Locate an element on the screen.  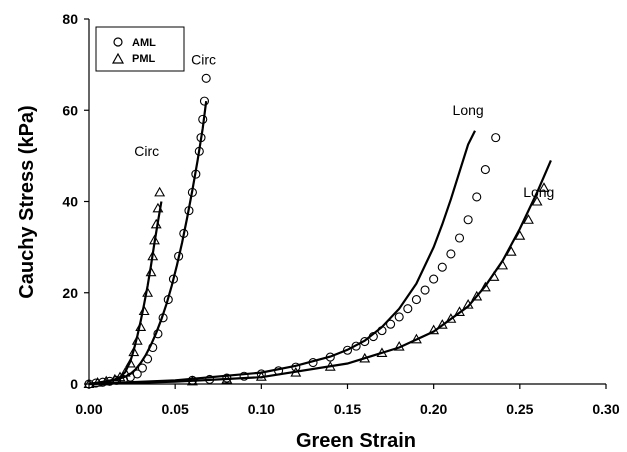
x-axis-title: Green Strain is located at coordinates (356, 441).